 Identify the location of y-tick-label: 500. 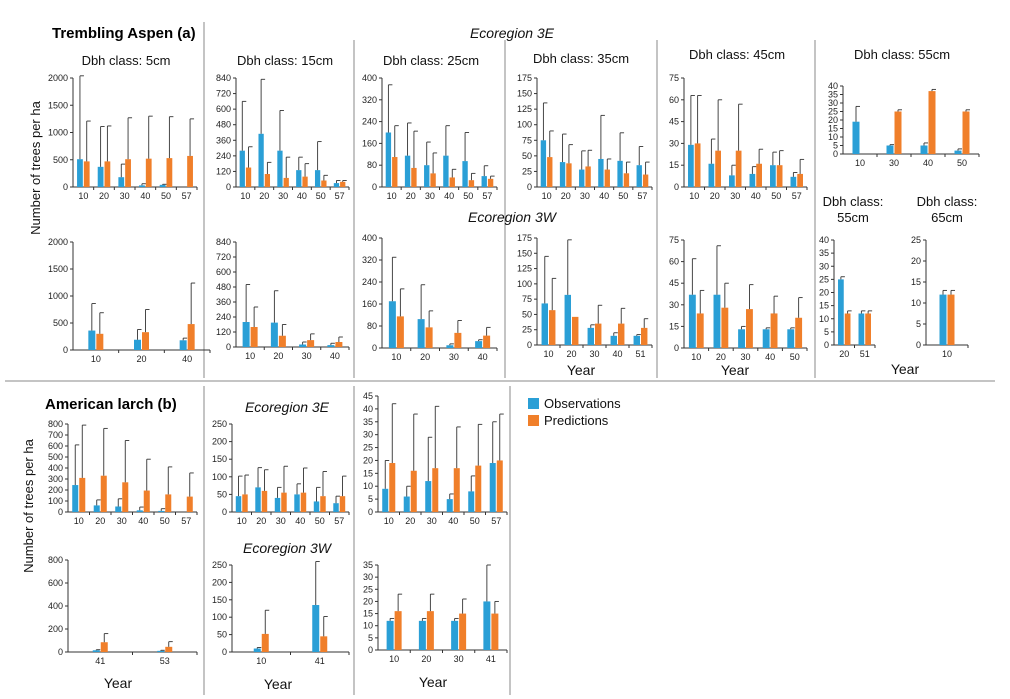
(60, 323).